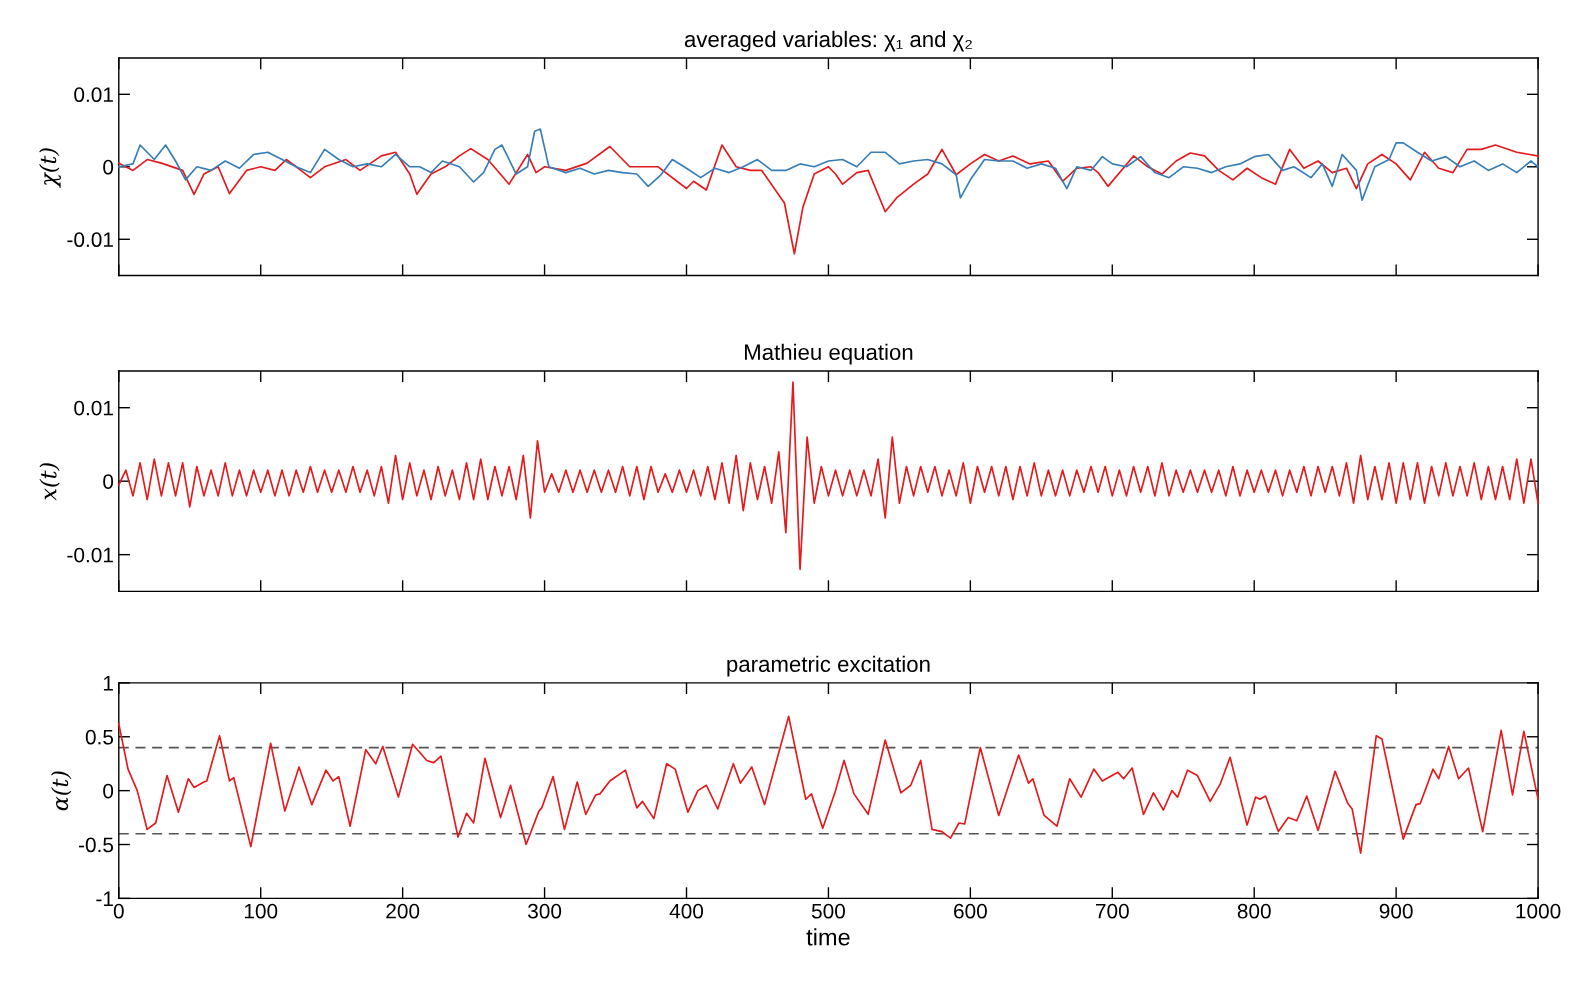 Image resolution: width=1584 pixels, height=984 pixels. Describe the element at coordinates (49, 482) in the screenshot. I see `y-axis-title: x(t)` at that location.